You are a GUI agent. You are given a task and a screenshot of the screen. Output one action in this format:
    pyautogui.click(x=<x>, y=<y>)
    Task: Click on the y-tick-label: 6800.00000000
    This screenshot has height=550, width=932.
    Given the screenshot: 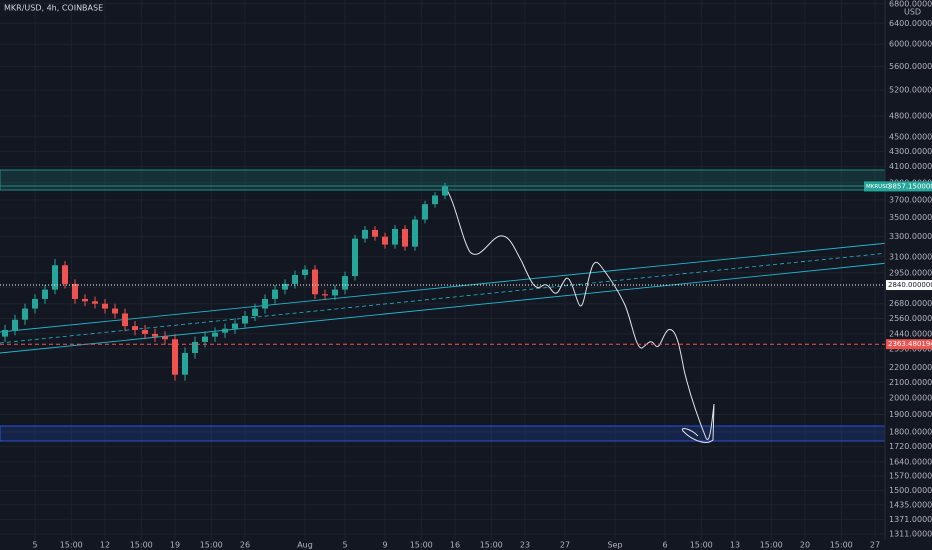 What is the action you would take?
    pyautogui.click(x=910, y=4)
    